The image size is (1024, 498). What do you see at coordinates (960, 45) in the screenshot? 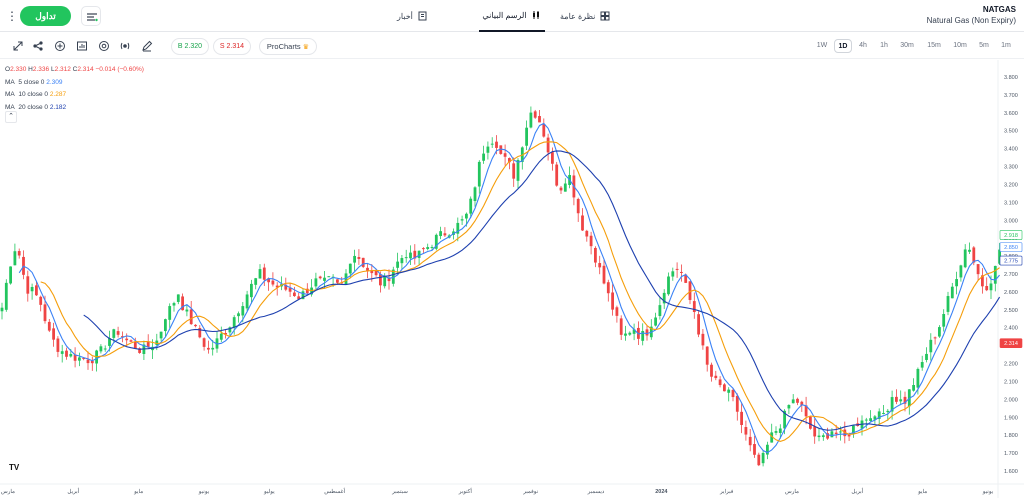
I see `timeframe-10m: 10m` at bounding box center [960, 45].